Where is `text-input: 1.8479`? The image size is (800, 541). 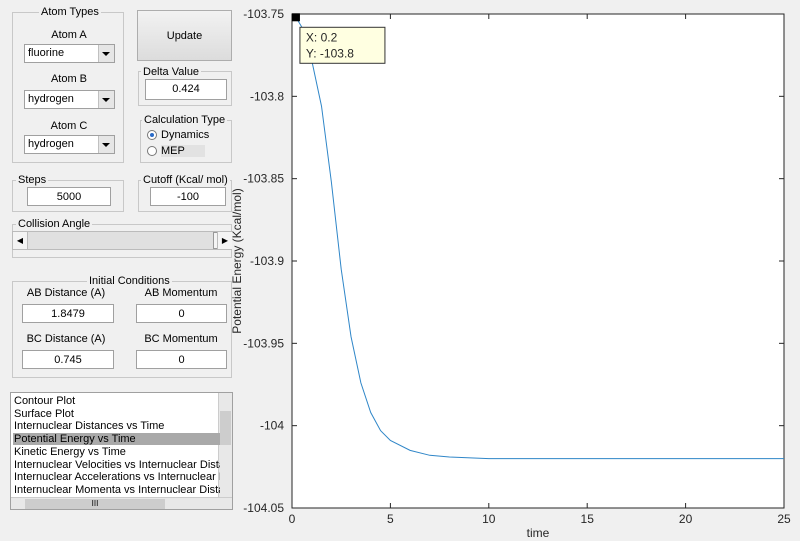 text-input: 1.8479 is located at coordinates (68, 313).